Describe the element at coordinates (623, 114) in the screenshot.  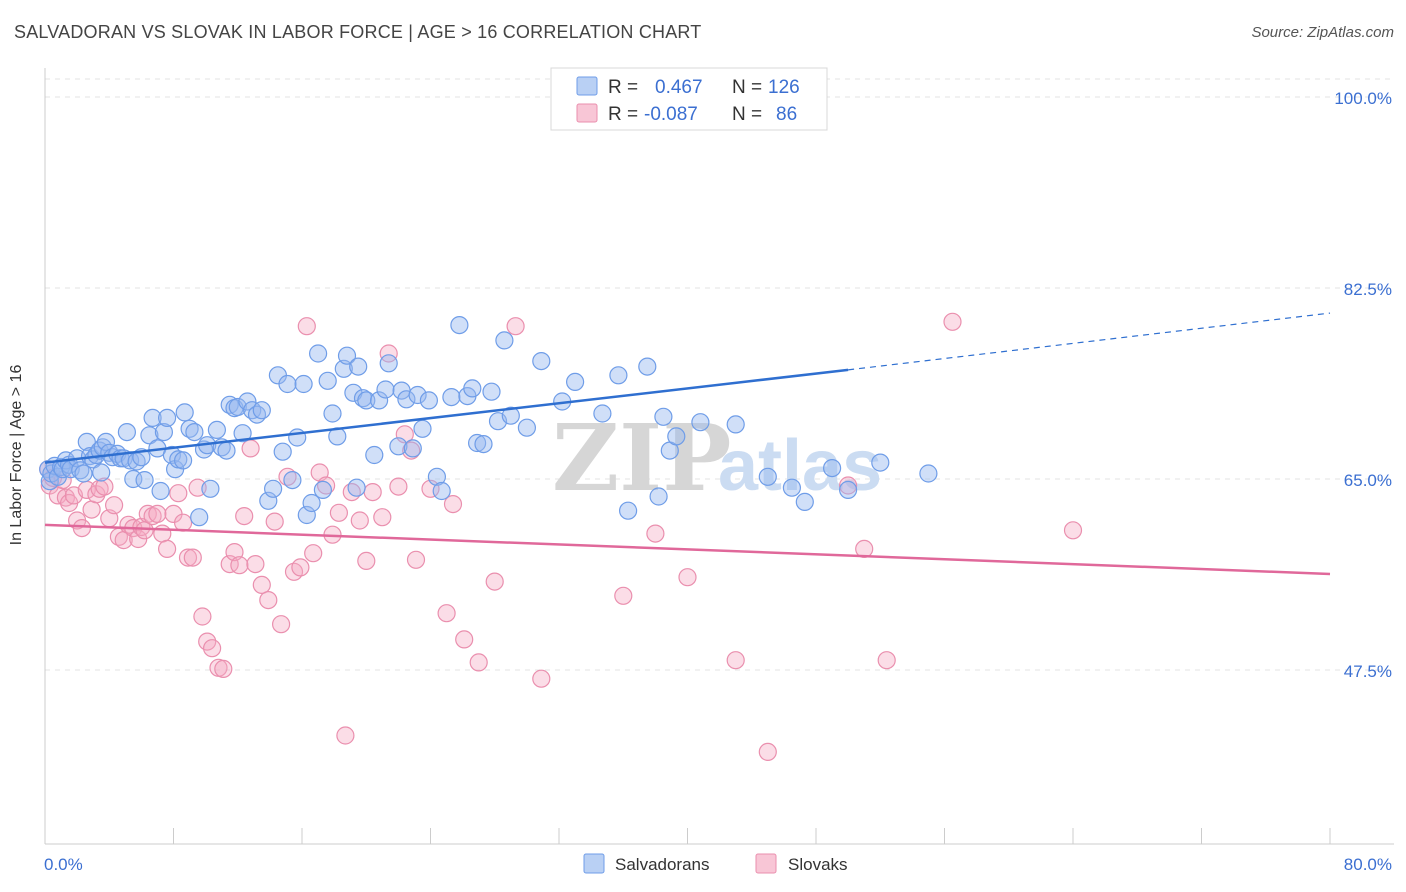
I see `legend-r-label-1: R =` at that location.